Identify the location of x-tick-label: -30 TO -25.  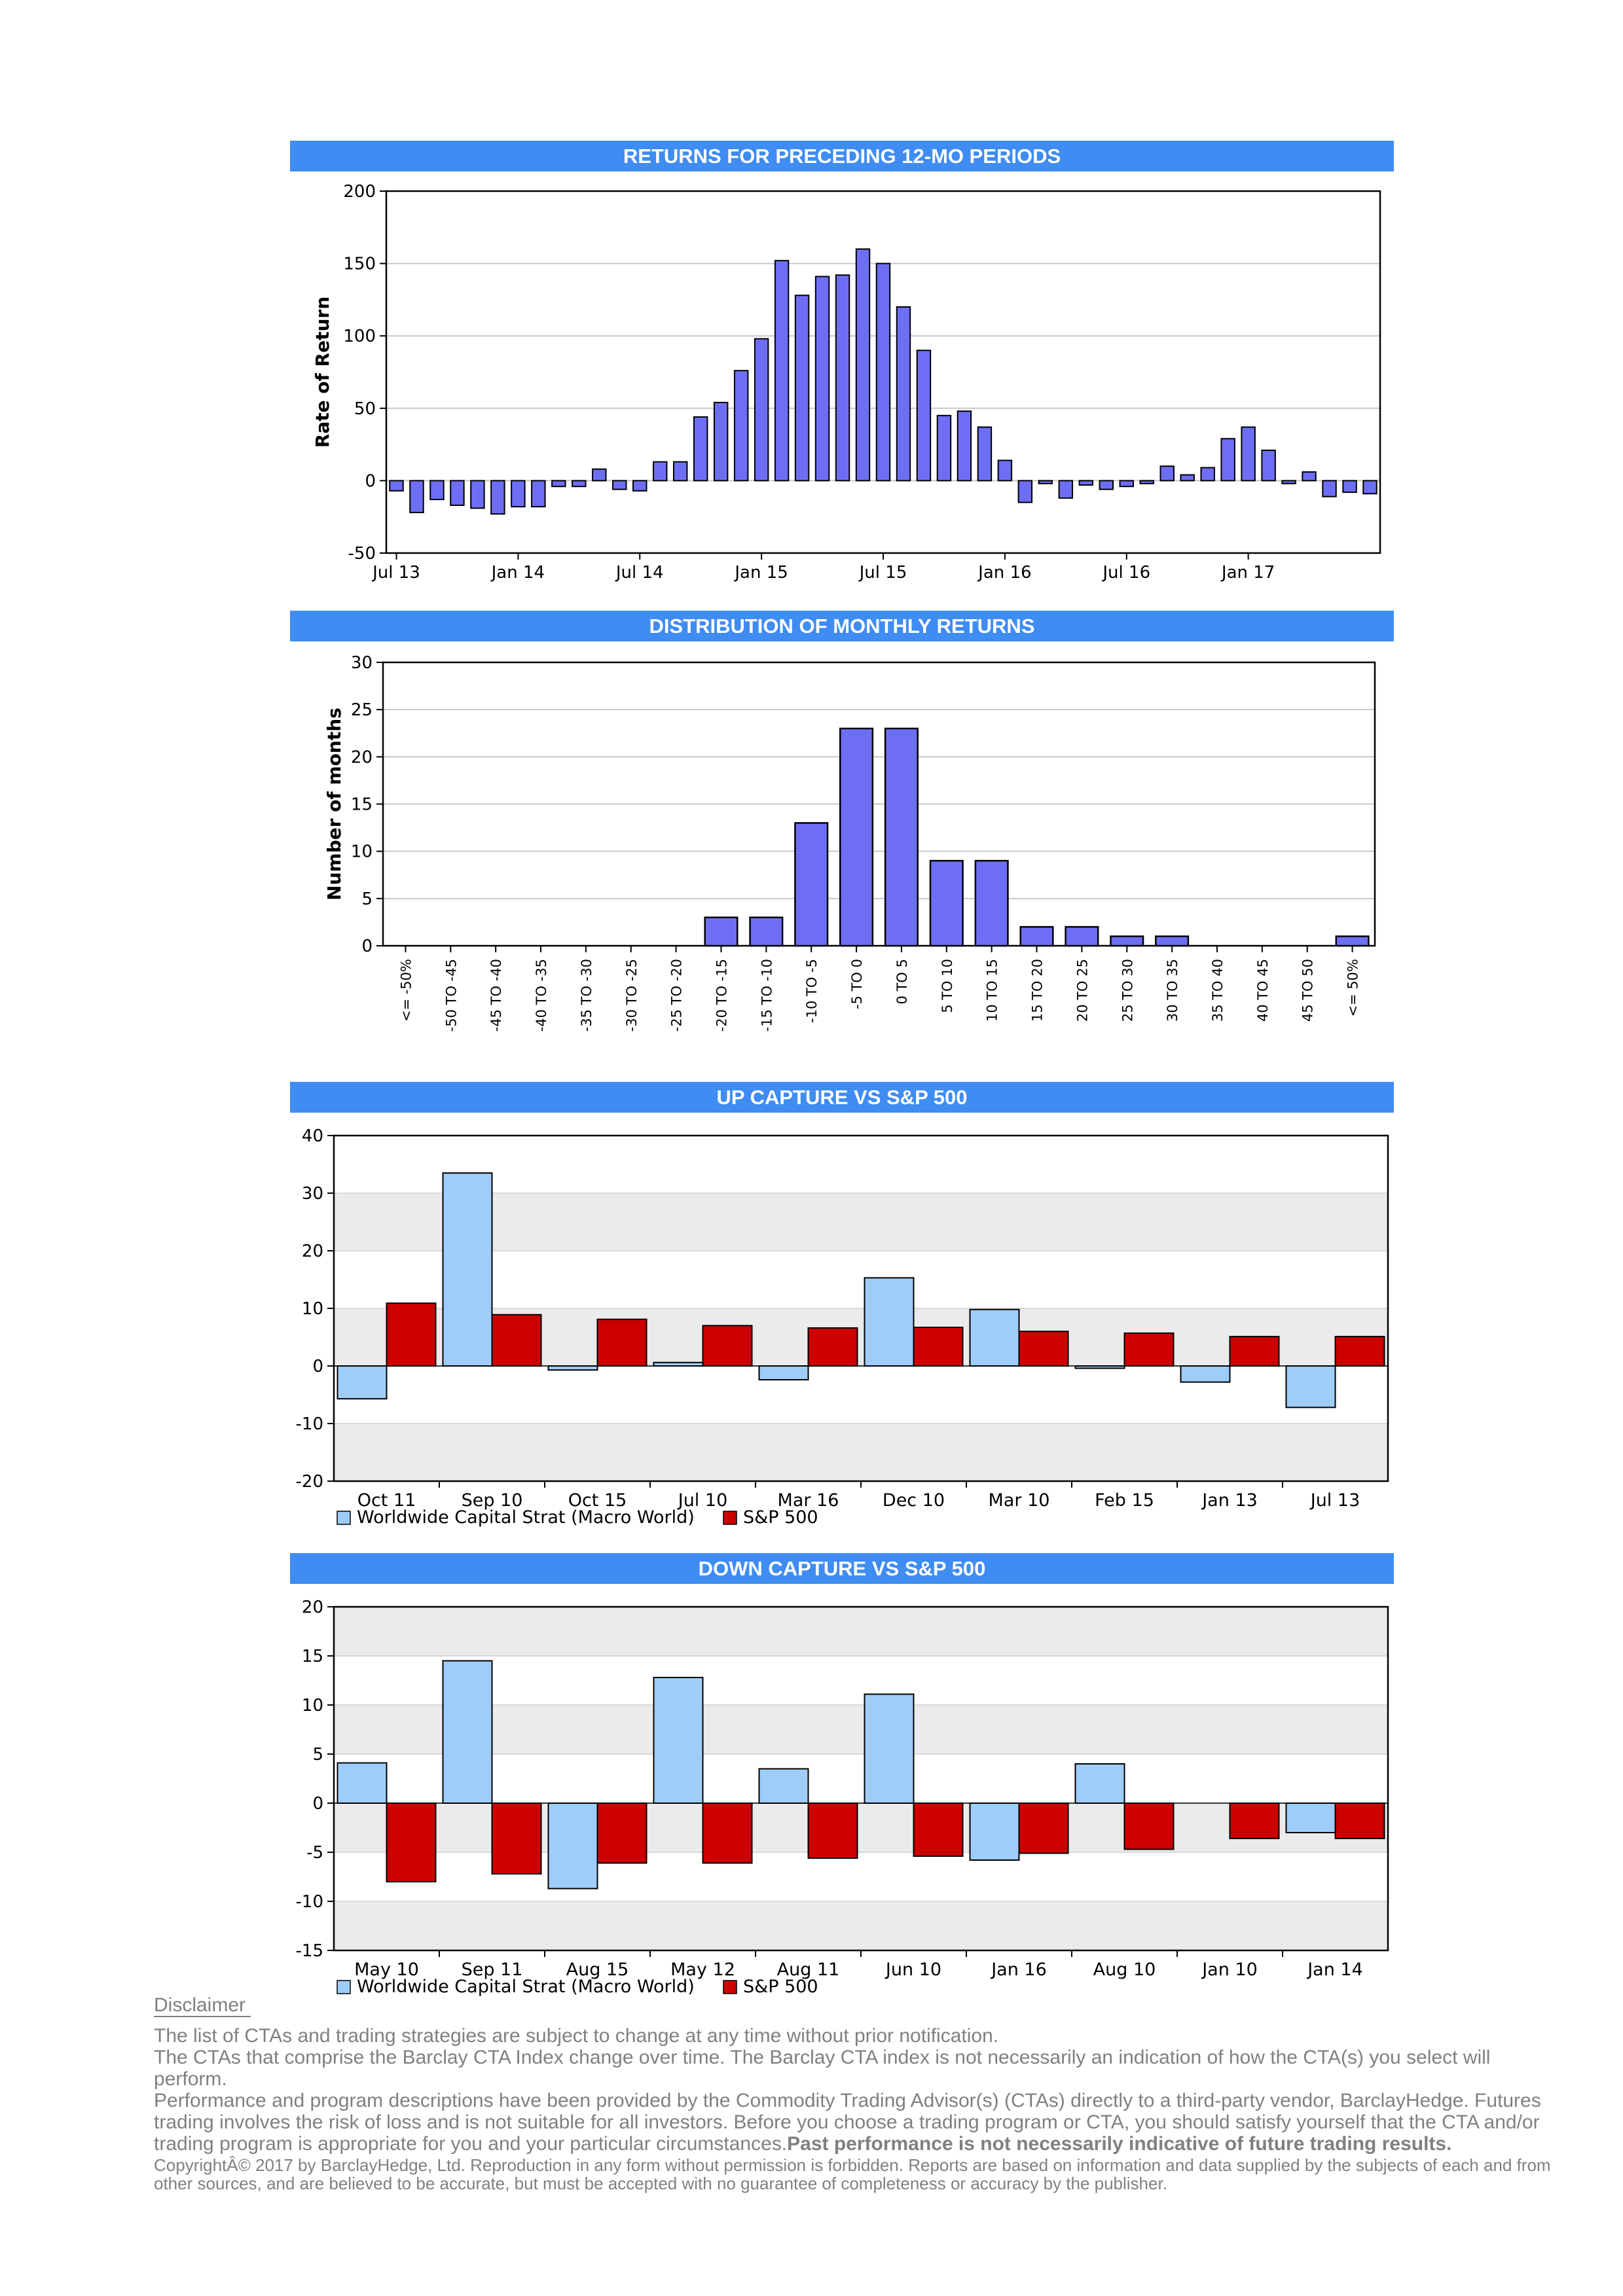
(632, 995).